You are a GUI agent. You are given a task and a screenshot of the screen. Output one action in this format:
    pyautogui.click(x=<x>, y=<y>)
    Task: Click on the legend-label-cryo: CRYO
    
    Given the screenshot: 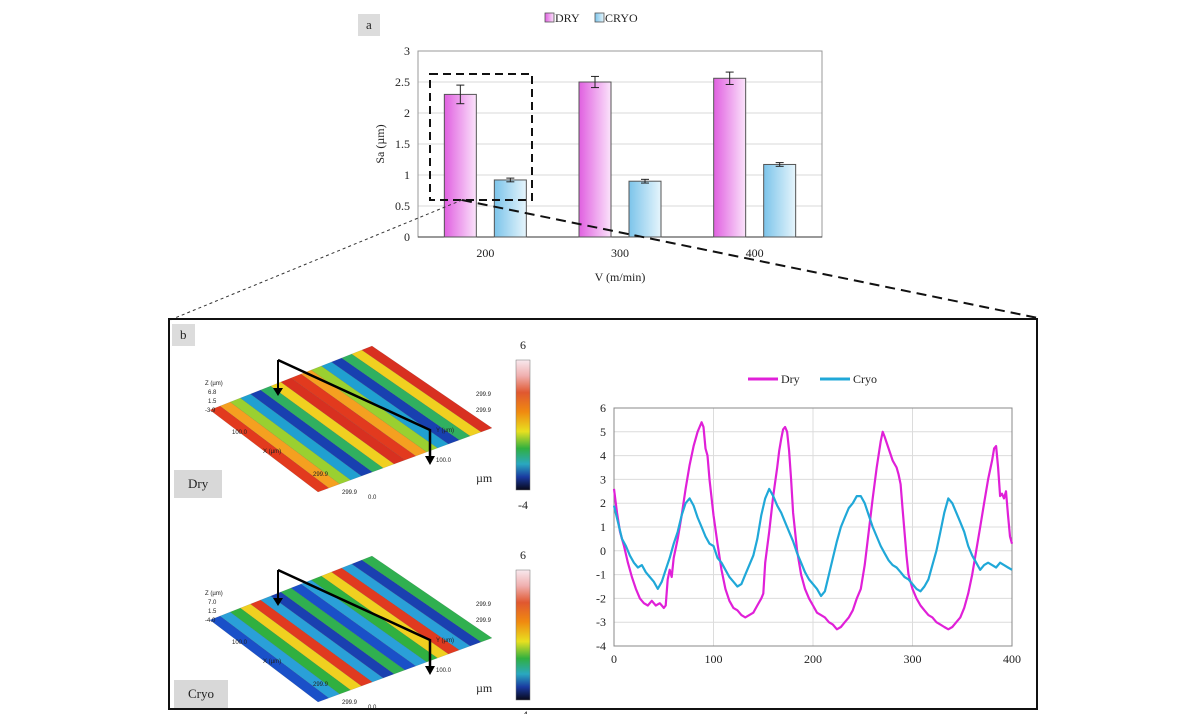 What is the action you would take?
    pyautogui.click(x=621, y=18)
    